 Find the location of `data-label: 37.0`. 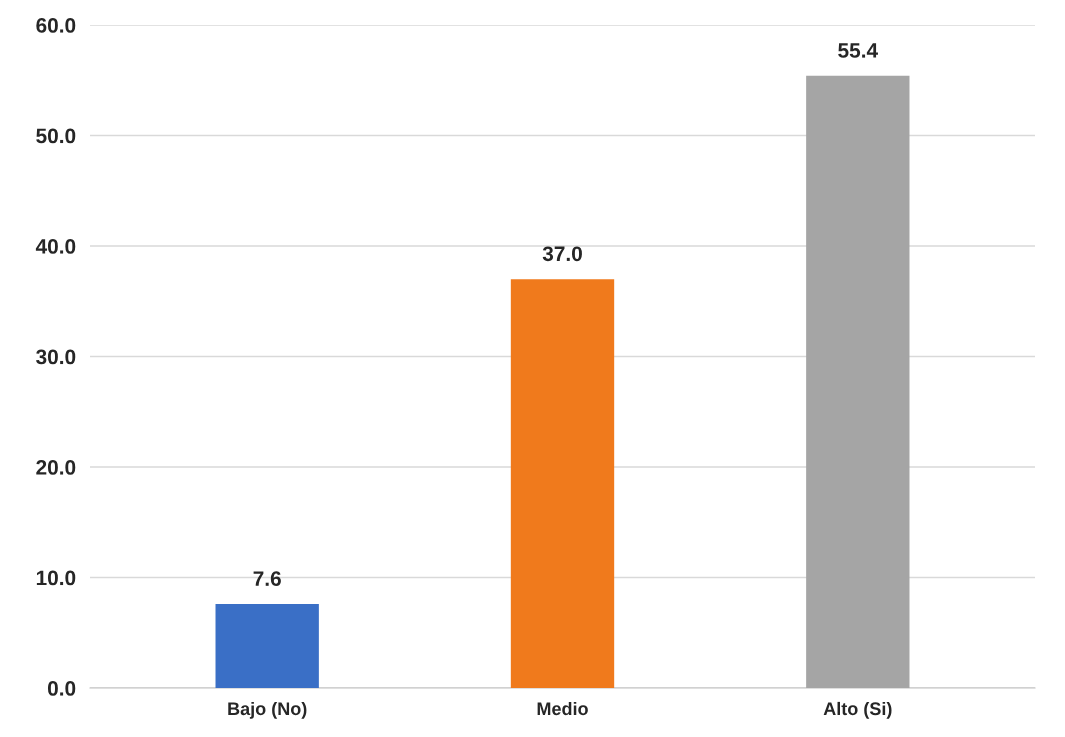

data-label: 37.0 is located at coordinates (562, 254).